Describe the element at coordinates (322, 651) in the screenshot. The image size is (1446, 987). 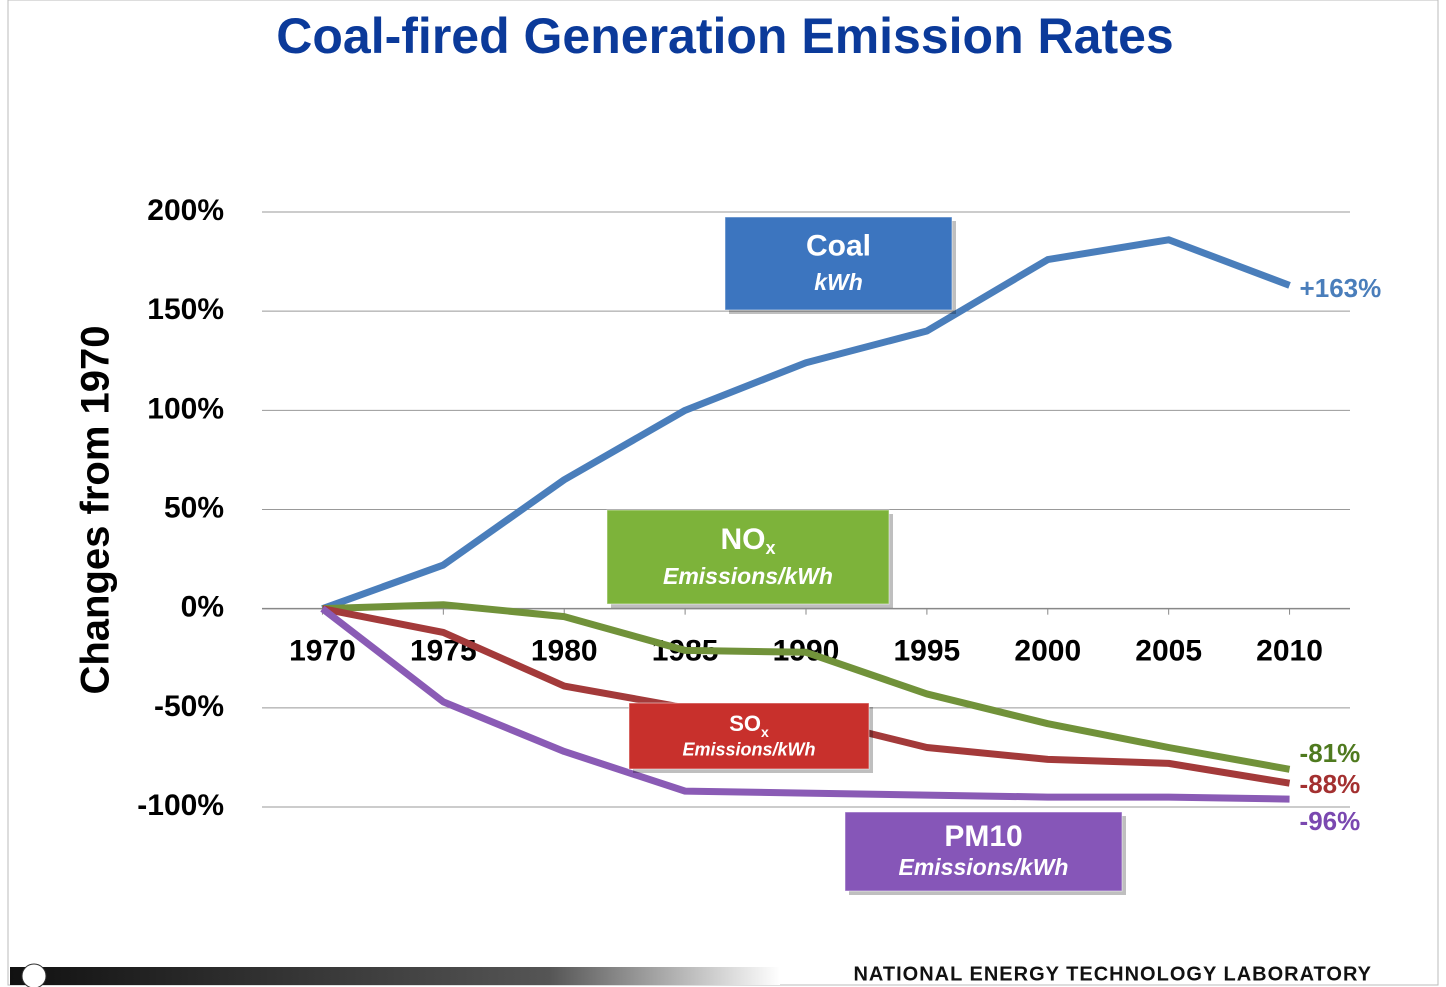
I see `x-tick-label: 1970` at that location.